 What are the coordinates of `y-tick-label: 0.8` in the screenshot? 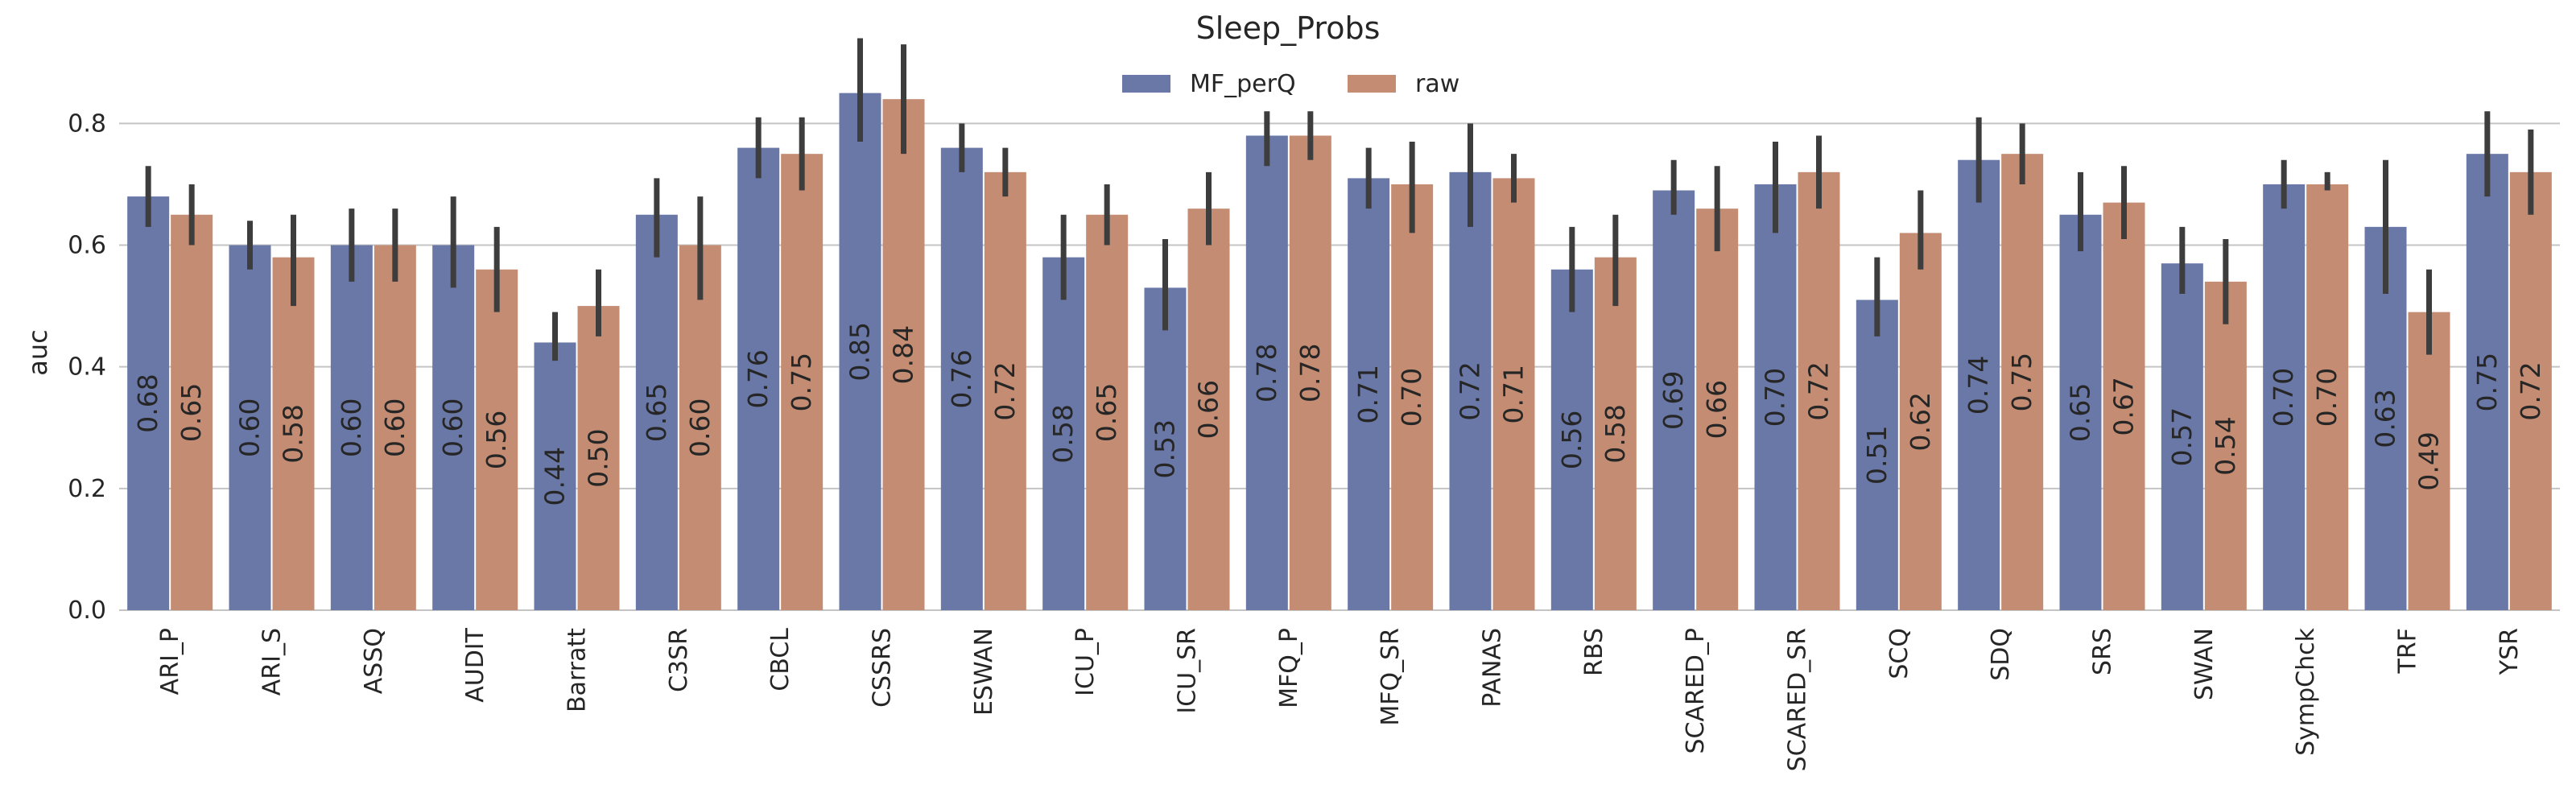 It's located at (87, 123).